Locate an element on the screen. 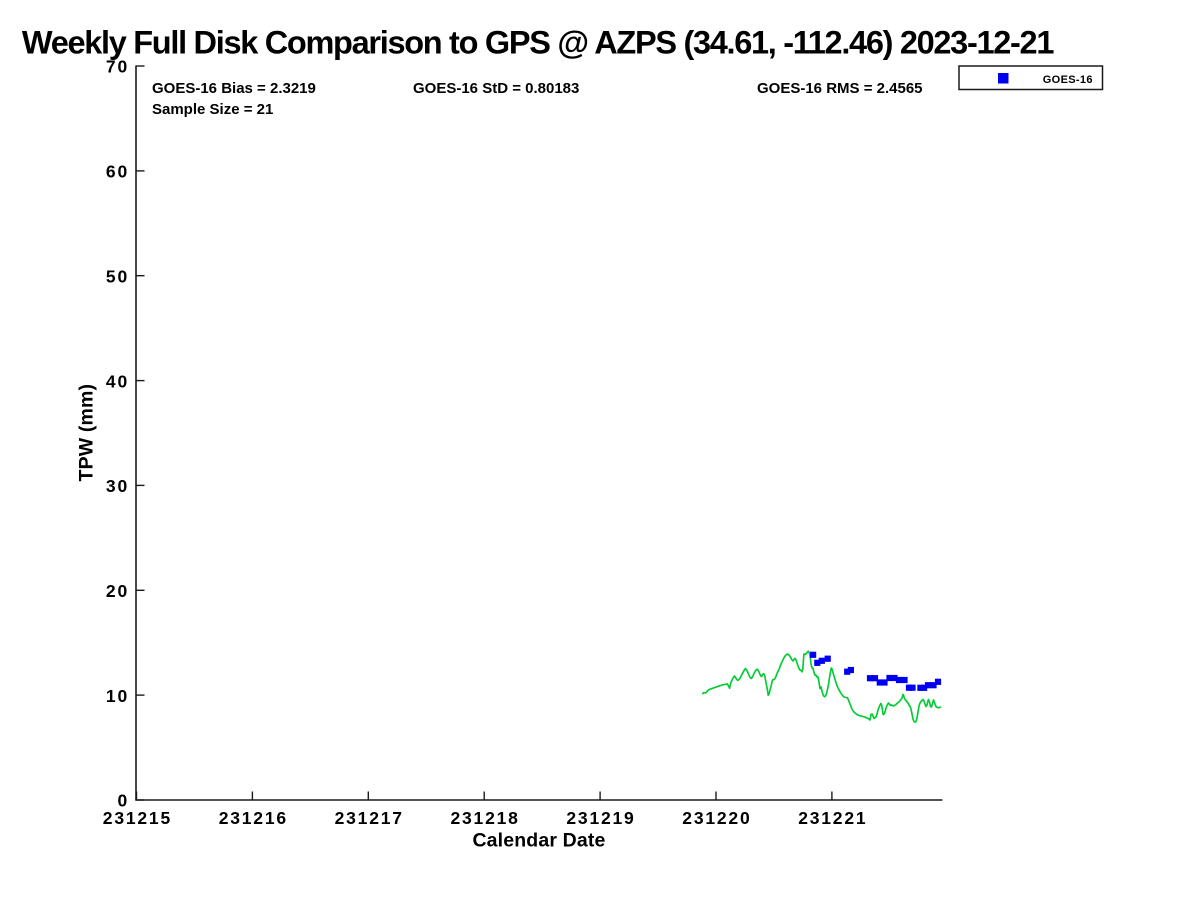  svg-text: 60 is located at coordinates (117, 172).